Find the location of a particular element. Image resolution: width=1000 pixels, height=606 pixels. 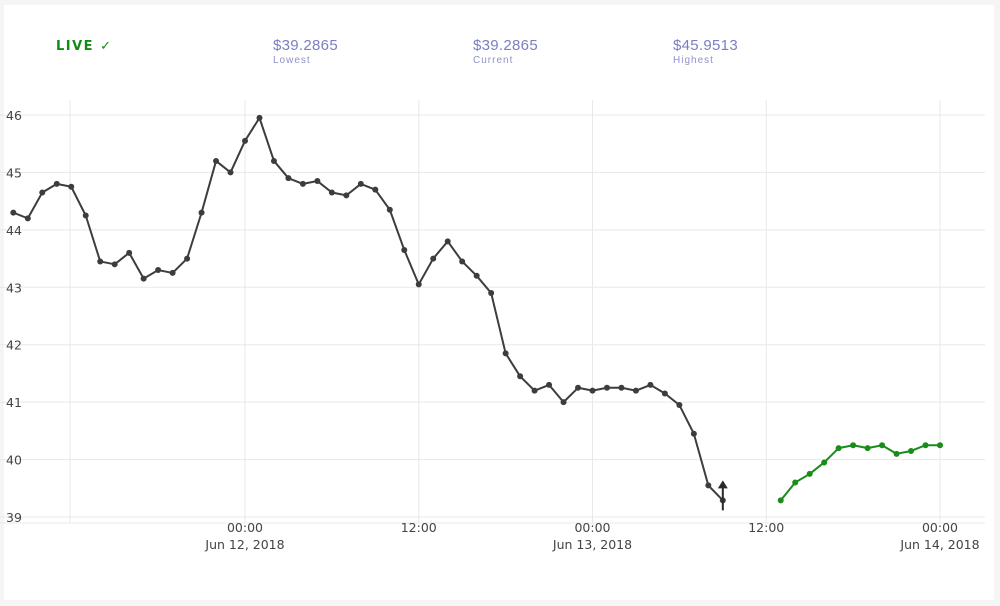

x-tick-sublabel: Jun 13, 2018 is located at coordinates (592, 544).